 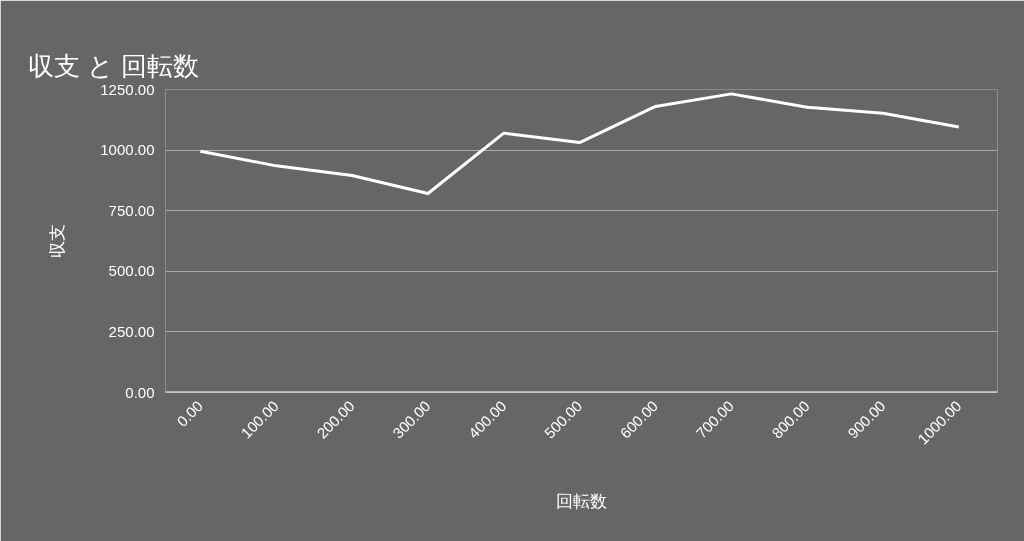 What do you see at coordinates (131, 210) in the screenshot?
I see `y-tick-label: 750.00` at bounding box center [131, 210].